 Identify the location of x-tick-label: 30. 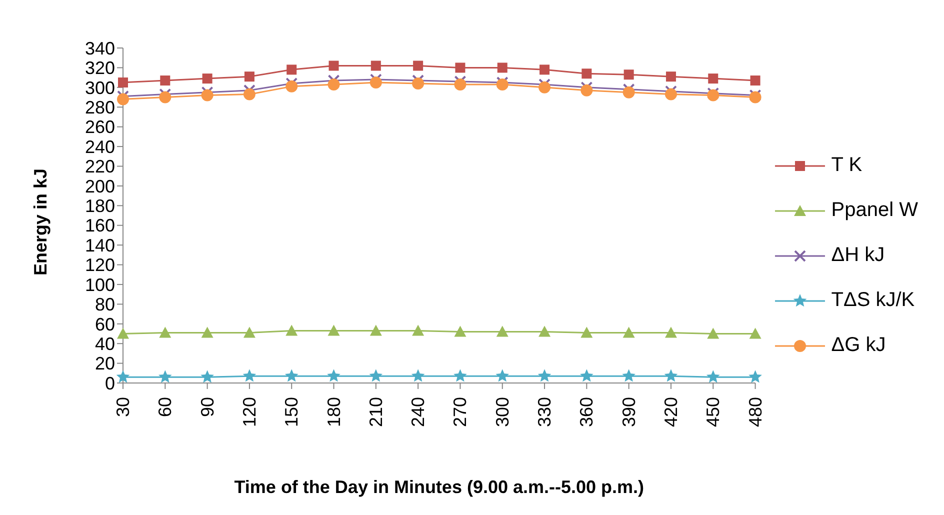
(123, 407).